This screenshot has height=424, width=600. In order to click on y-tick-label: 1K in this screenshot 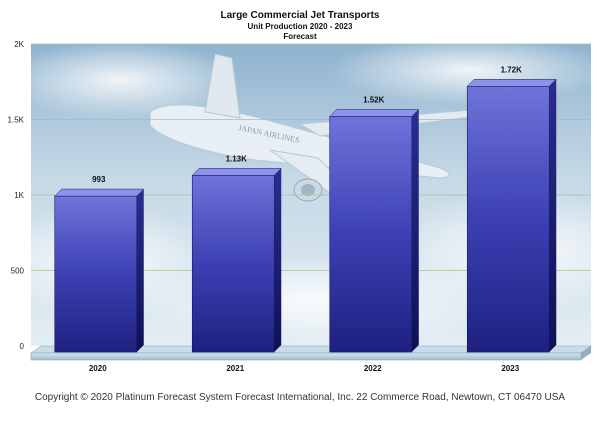, I will do `click(19, 195)`.